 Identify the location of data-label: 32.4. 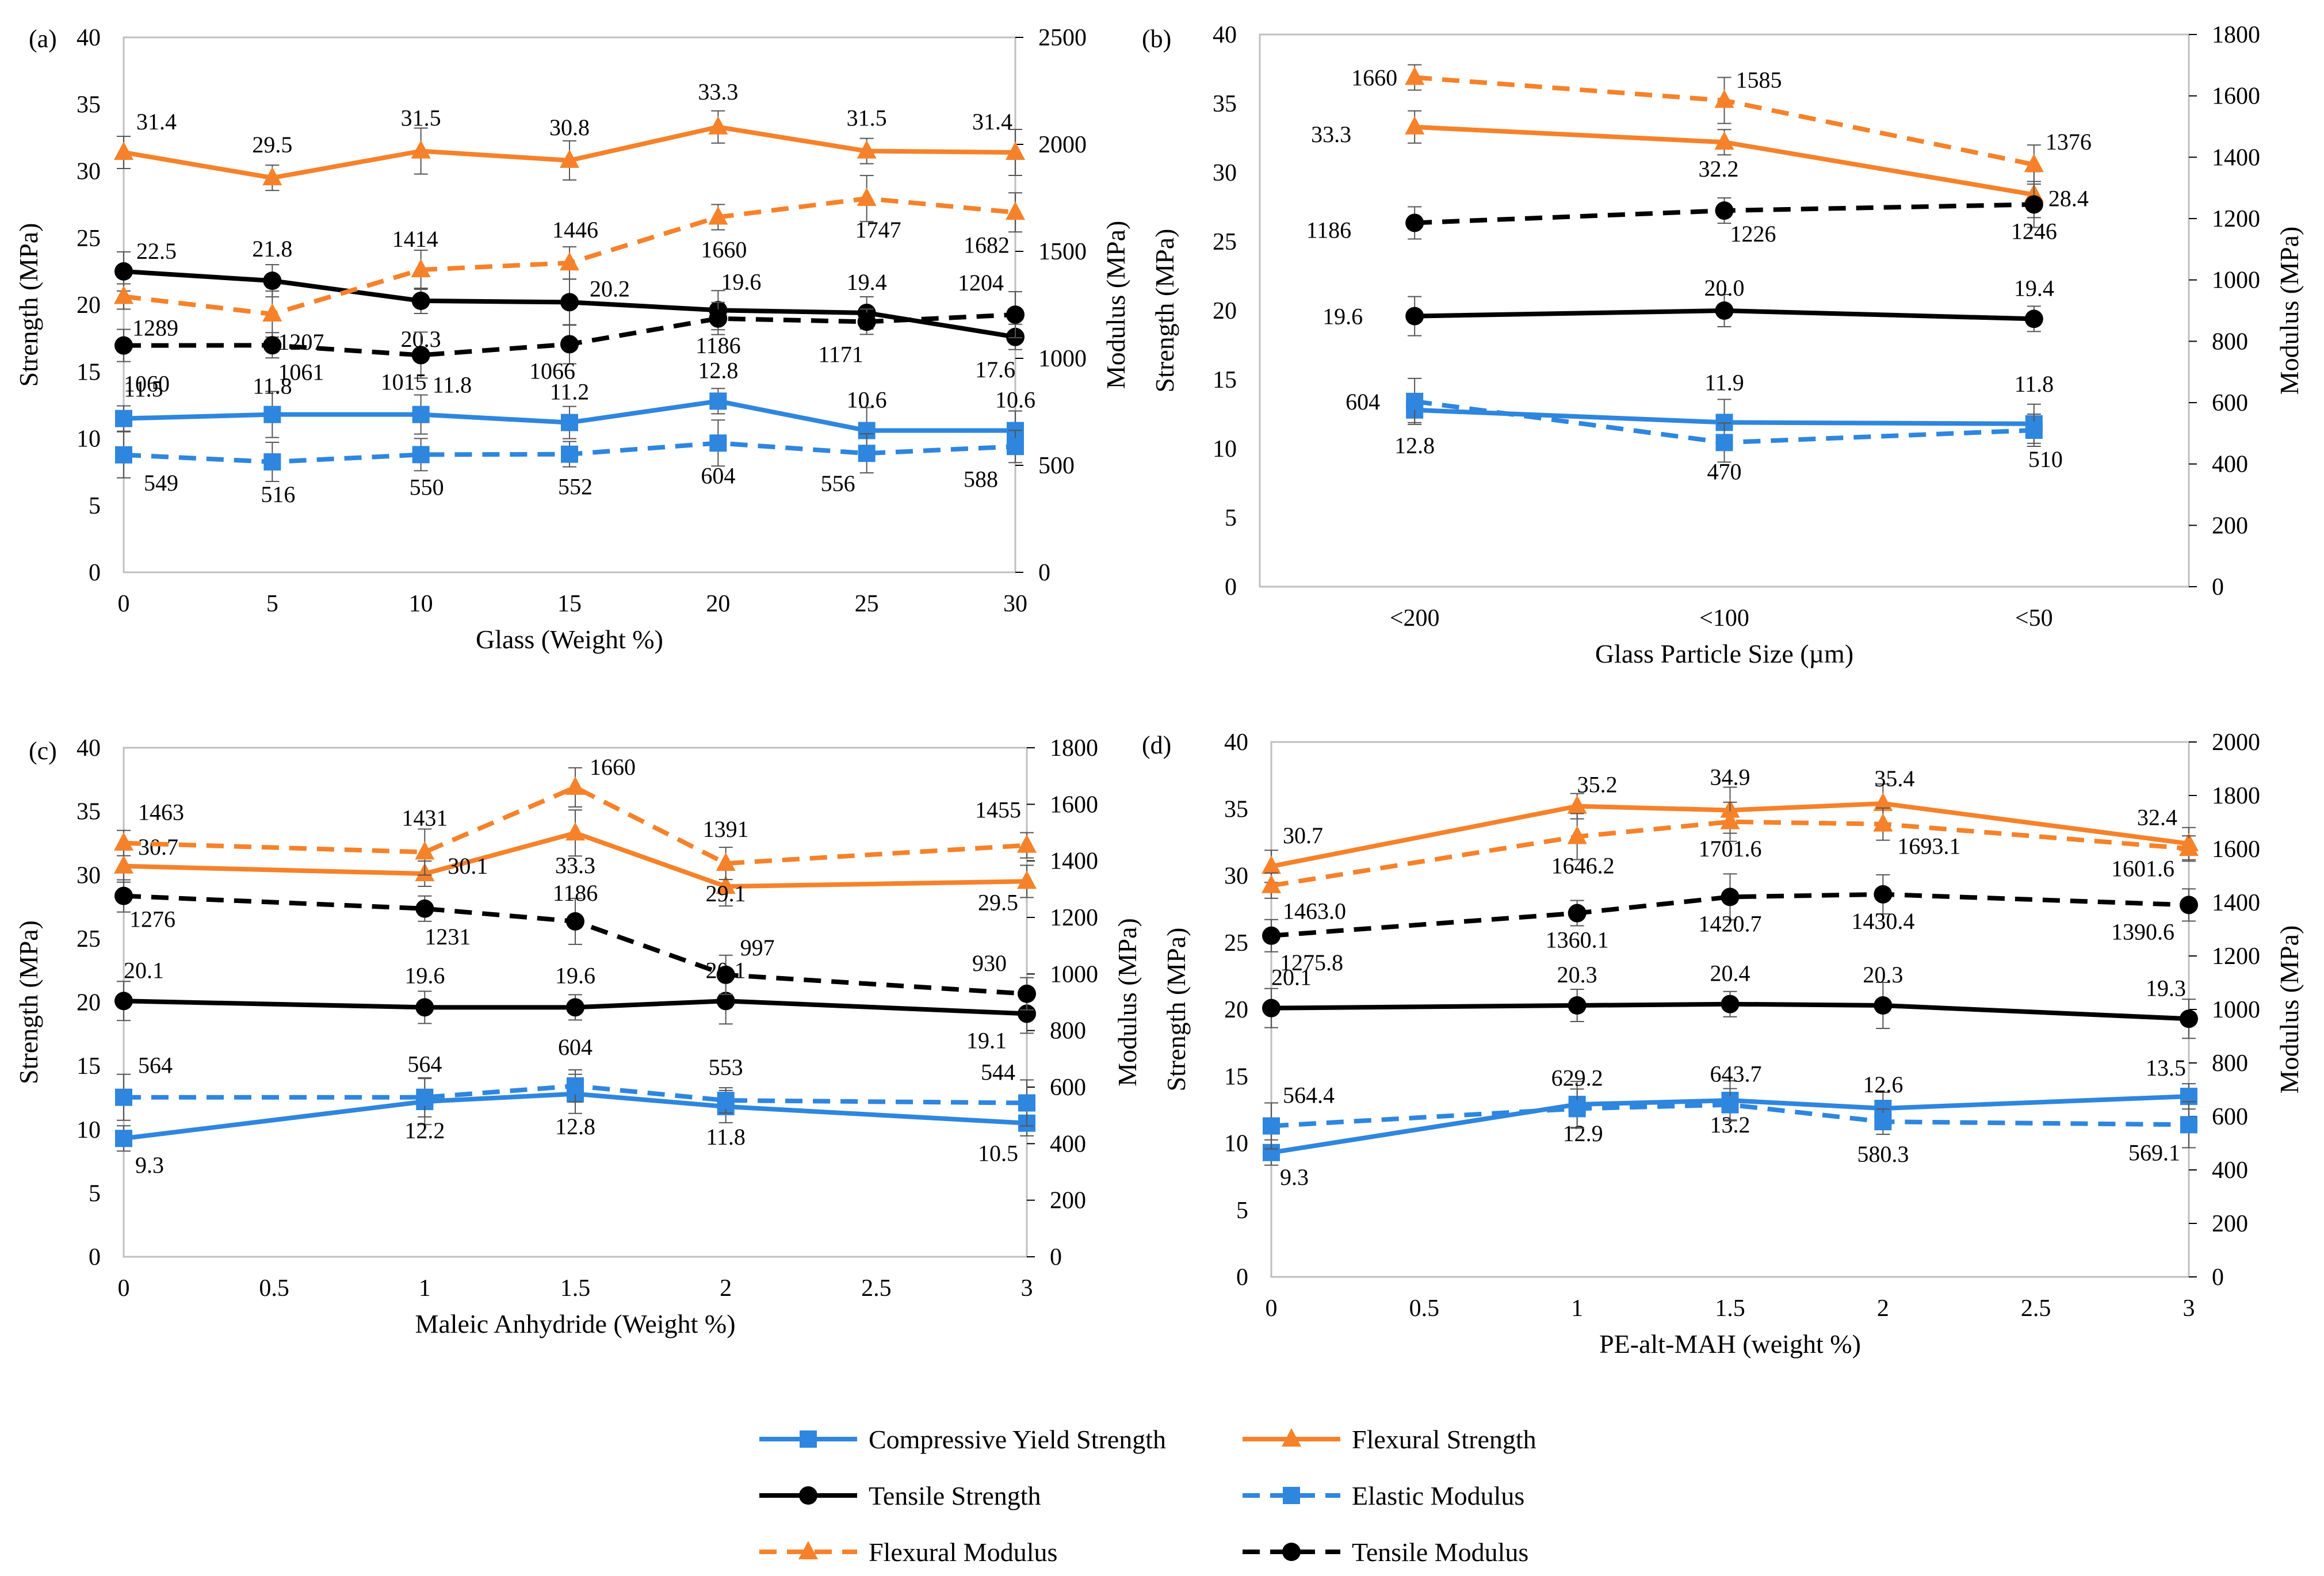
(2157, 818).